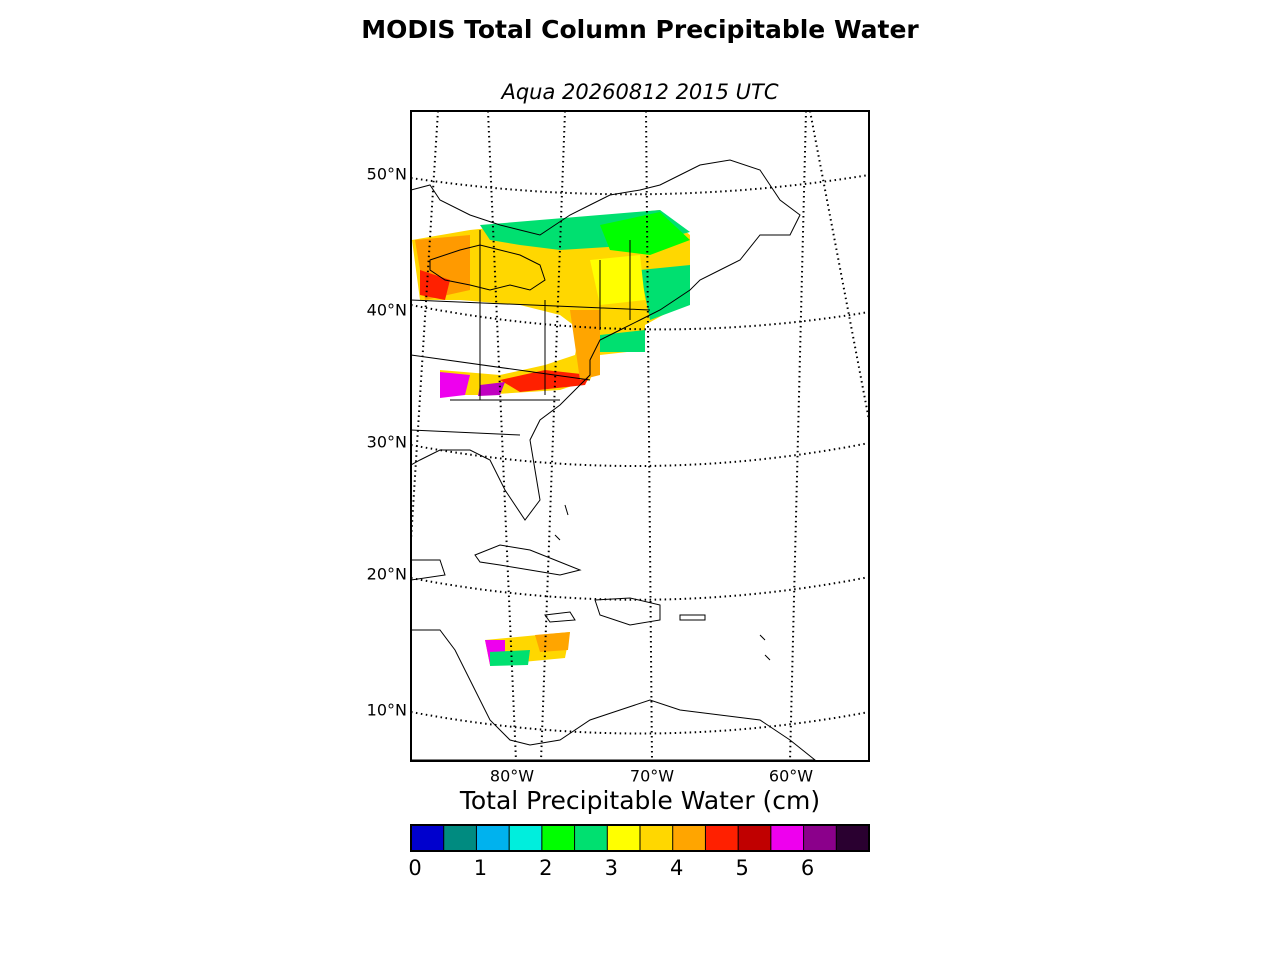 This screenshot has height=964, width=1280. Describe the element at coordinates (387, 574) in the screenshot. I see `lat-label: 20°N` at that location.